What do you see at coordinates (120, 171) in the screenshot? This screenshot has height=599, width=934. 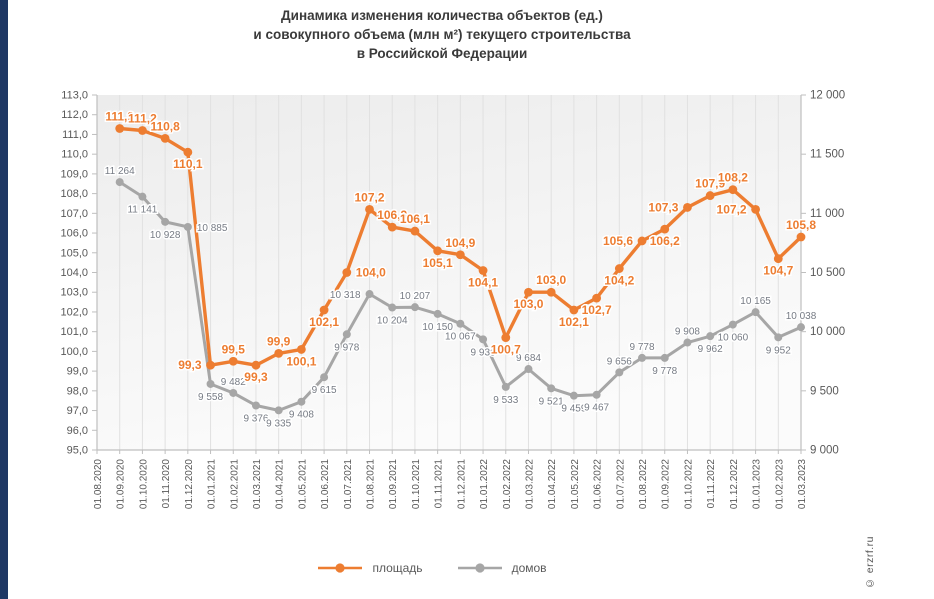 I see `data-label-домов: 11 264` at bounding box center [120, 171].